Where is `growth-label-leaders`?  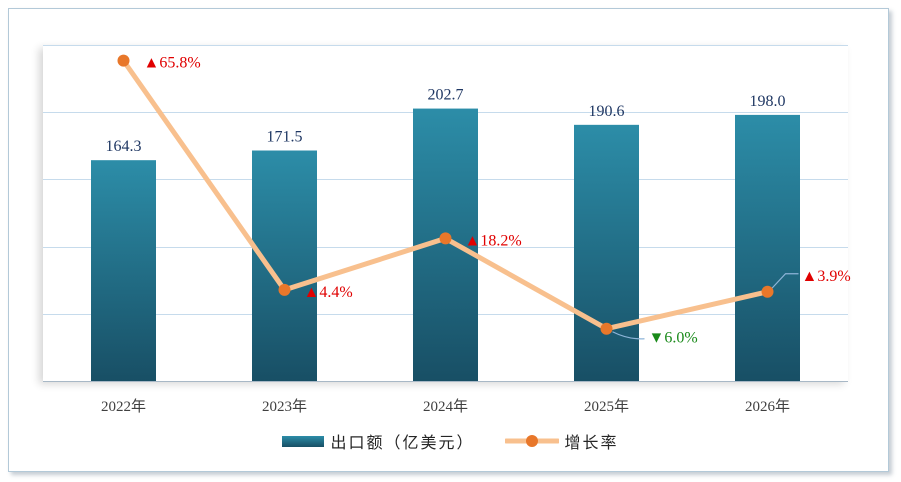 growth-label-leaders is located at coordinates (705, 306).